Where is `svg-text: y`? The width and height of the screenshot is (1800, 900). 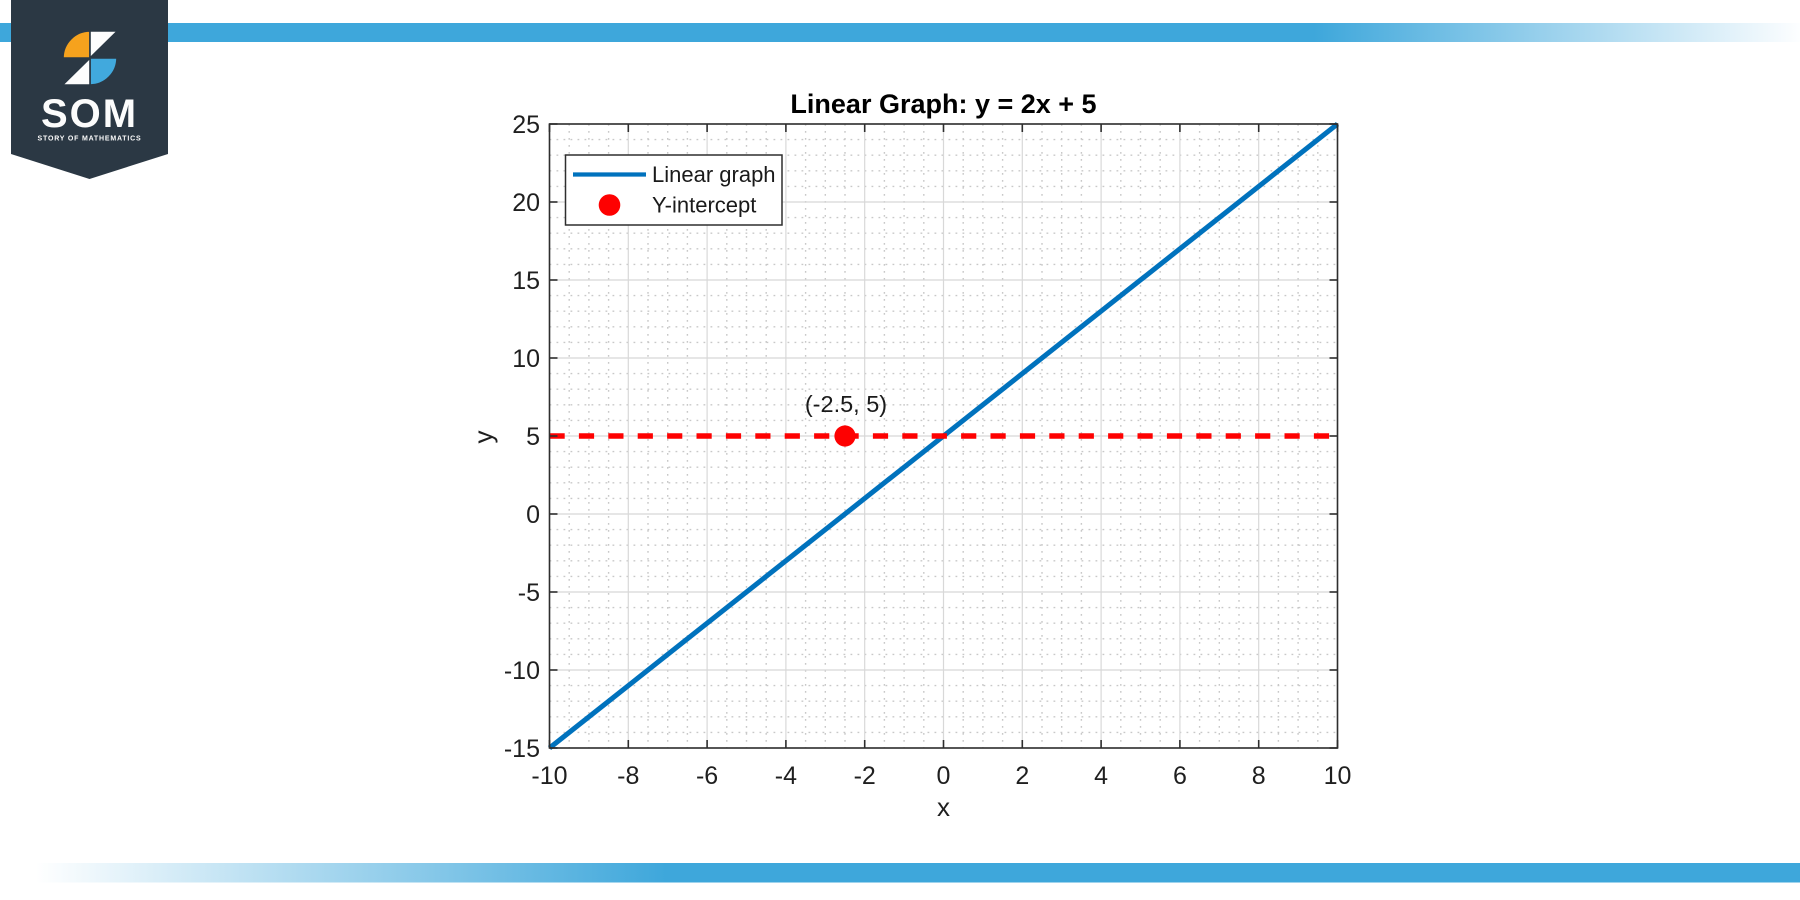
svg-text: y is located at coordinates (483, 437).